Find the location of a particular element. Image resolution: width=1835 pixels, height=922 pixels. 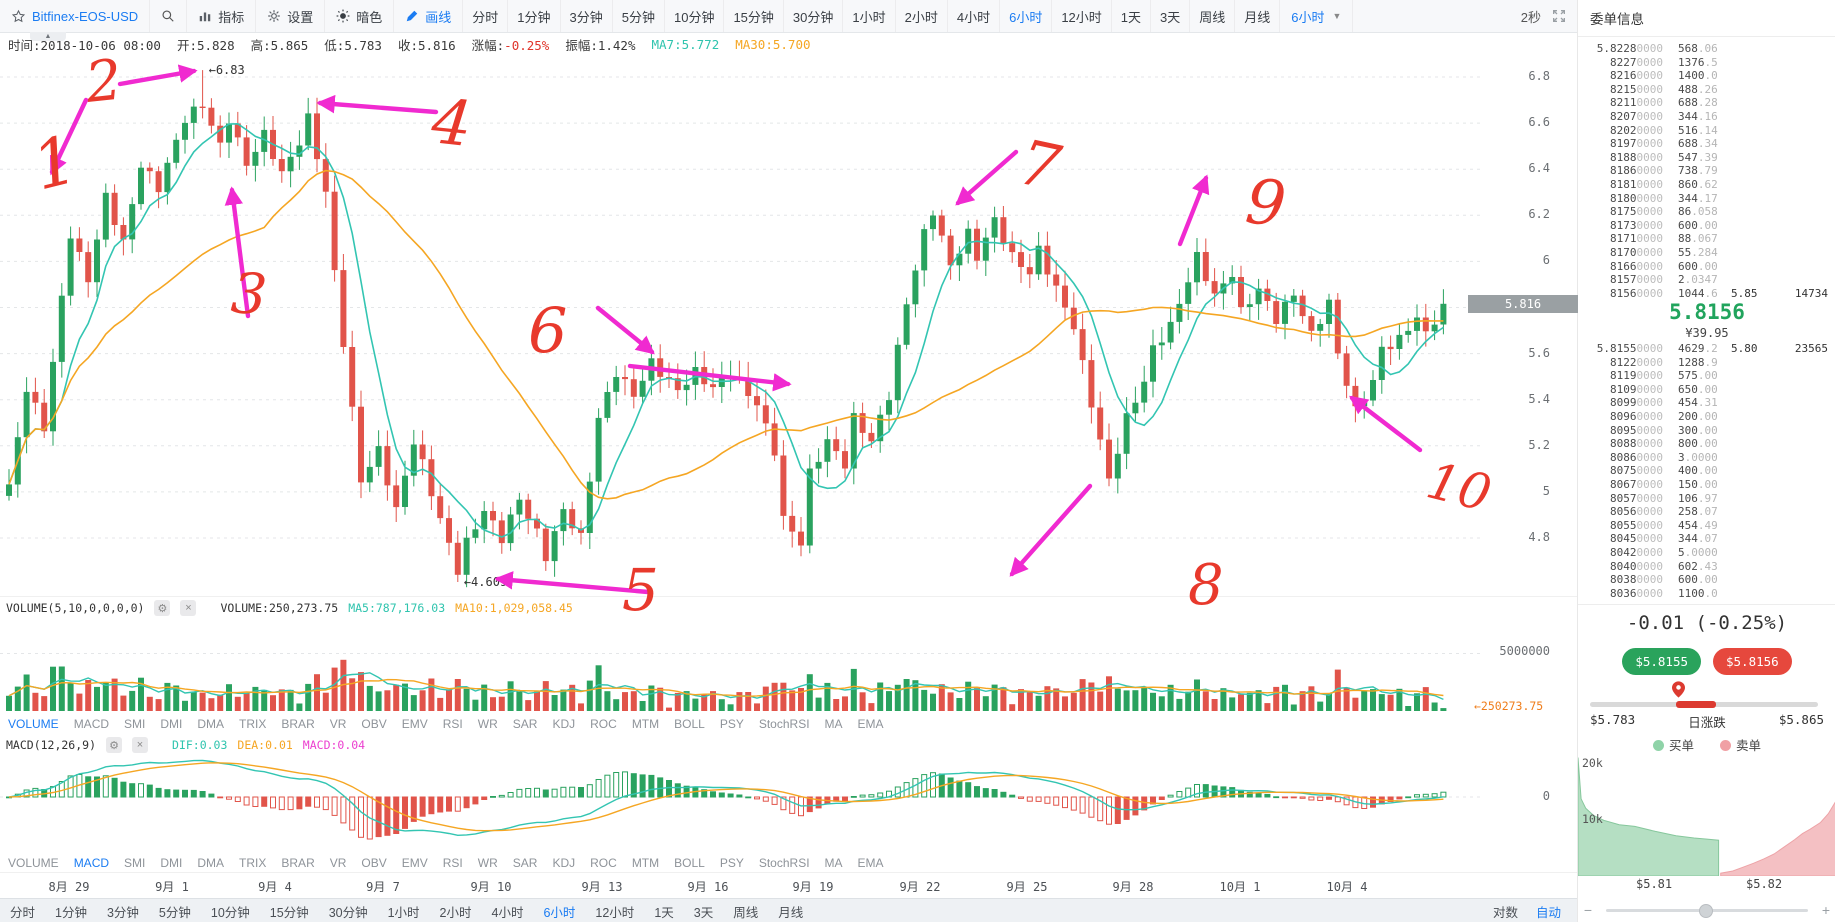

macd-settings-icon: ⚙ is located at coordinates (114, 745).